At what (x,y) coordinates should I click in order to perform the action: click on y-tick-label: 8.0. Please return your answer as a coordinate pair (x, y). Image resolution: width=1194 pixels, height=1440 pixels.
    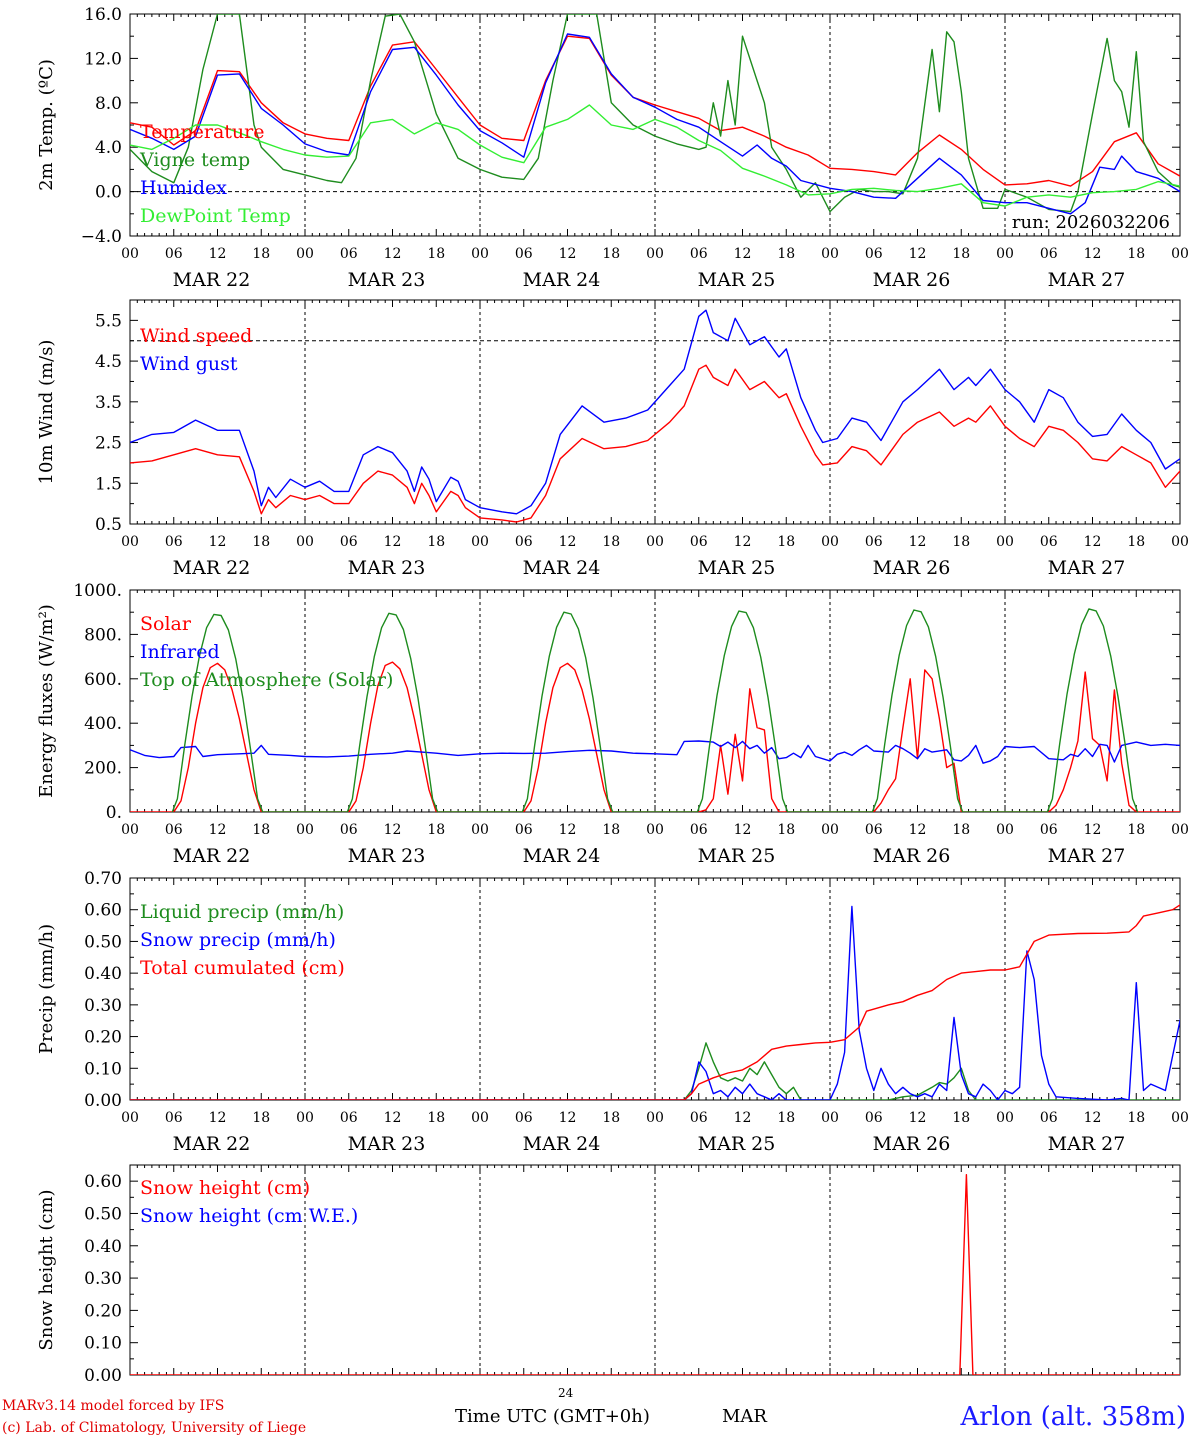
    Looking at the image, I should click on (108, 104).